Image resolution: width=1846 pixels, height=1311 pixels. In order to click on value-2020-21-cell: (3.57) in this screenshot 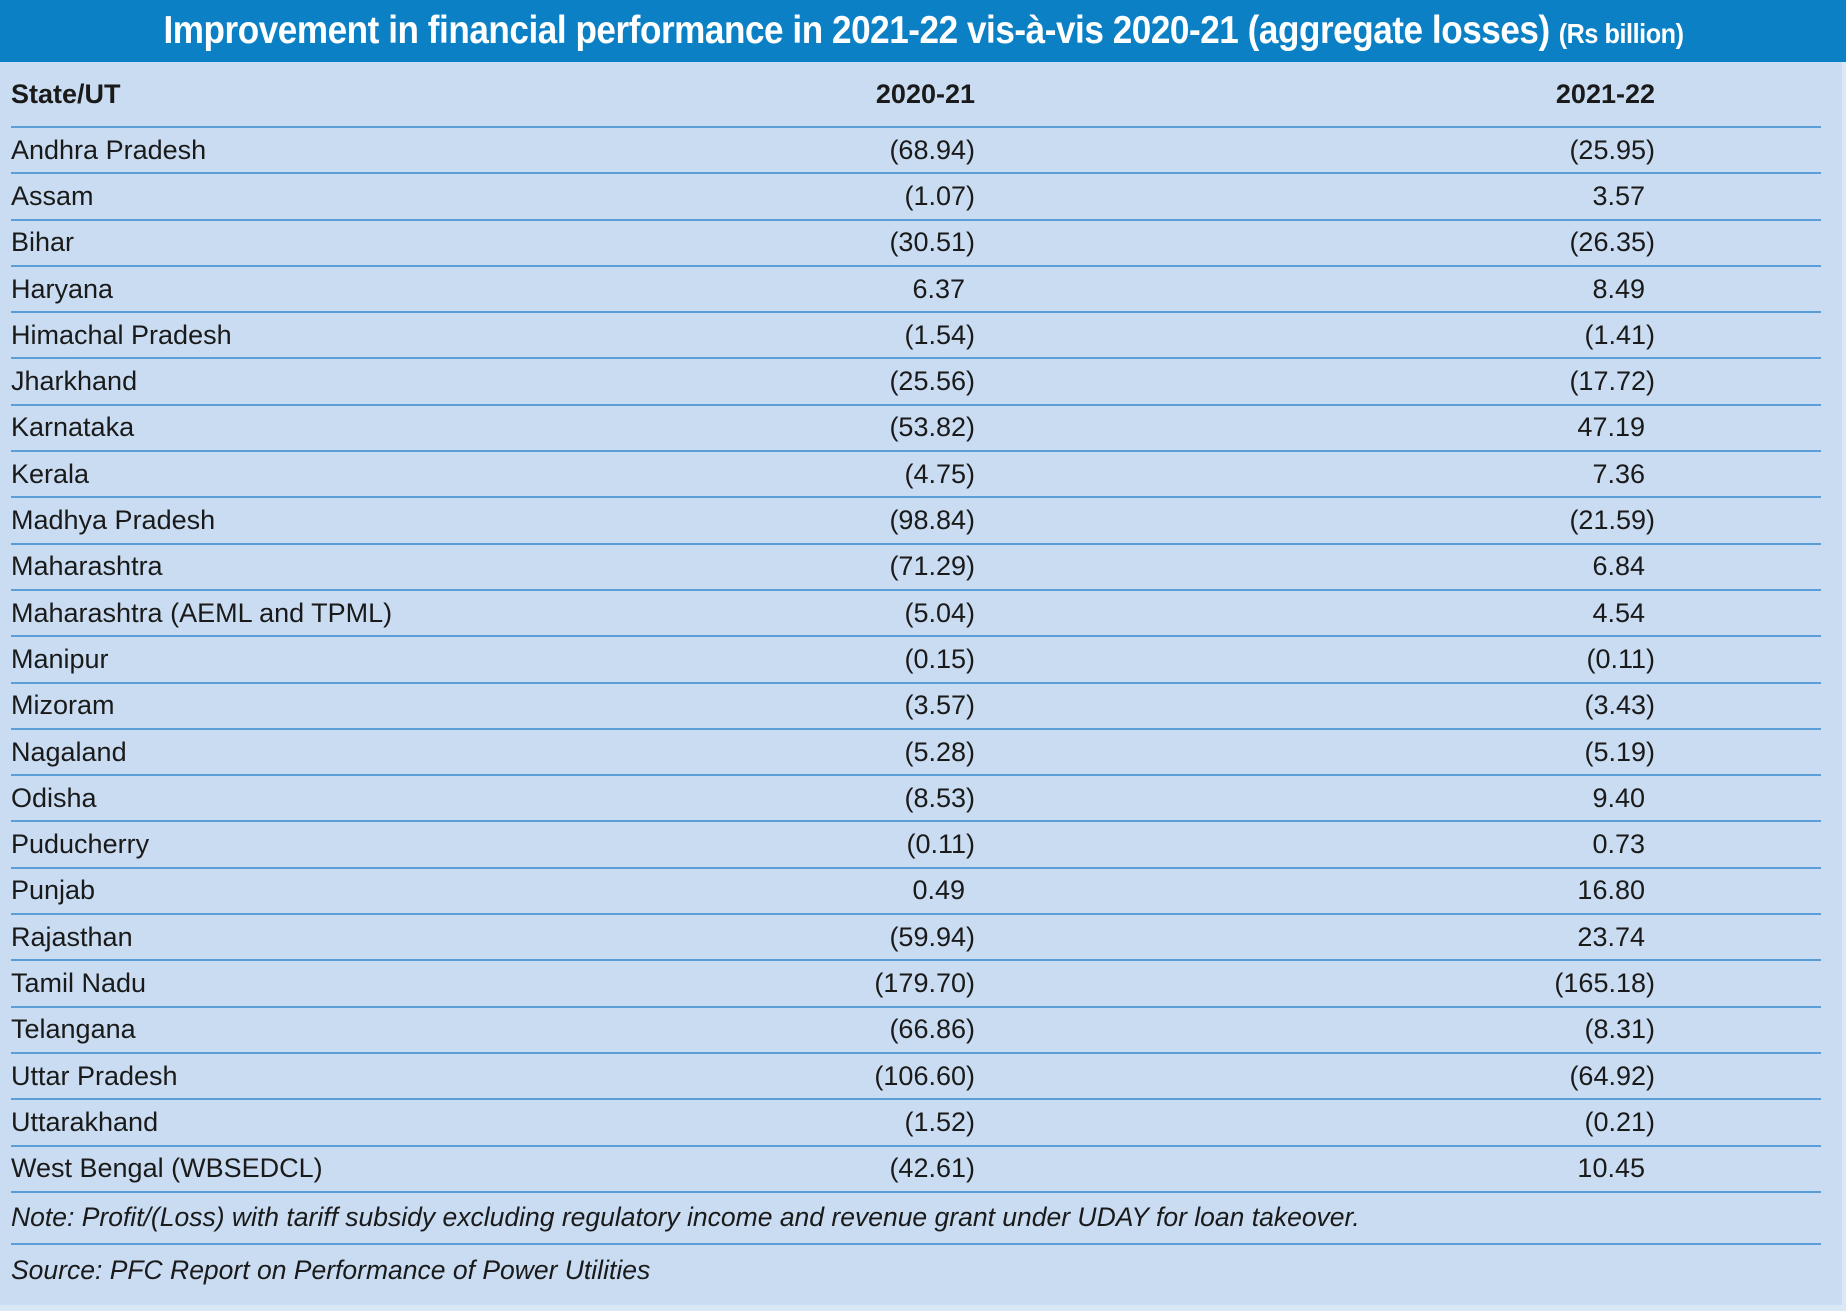, I will do `click(939, 705)`.